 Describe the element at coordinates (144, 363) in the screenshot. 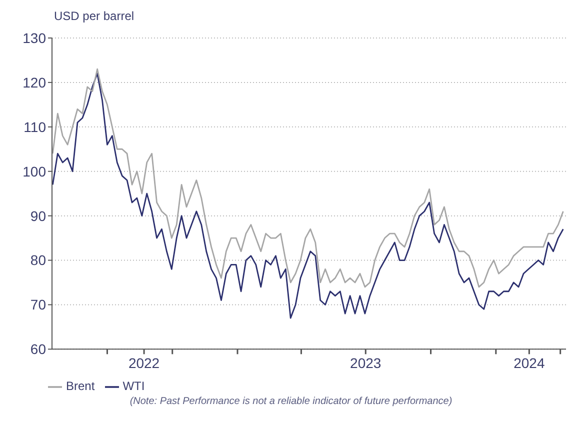

I see `x-tick-label: 2022` at that location.